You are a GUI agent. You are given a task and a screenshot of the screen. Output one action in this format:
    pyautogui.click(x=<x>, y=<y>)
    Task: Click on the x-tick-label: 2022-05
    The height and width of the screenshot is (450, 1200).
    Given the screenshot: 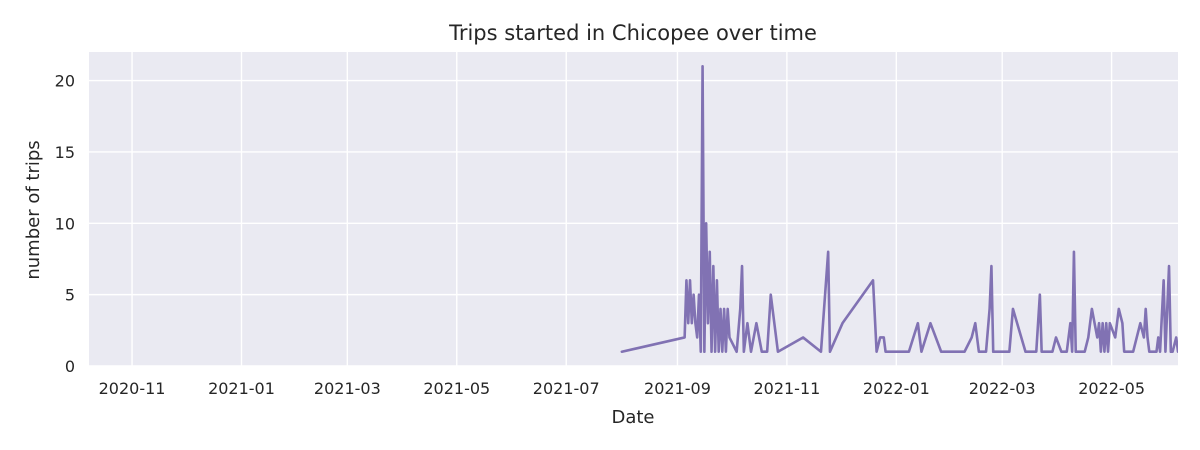 What is the action you would take?
    pyautogui.click(x=1111, y=388)
    